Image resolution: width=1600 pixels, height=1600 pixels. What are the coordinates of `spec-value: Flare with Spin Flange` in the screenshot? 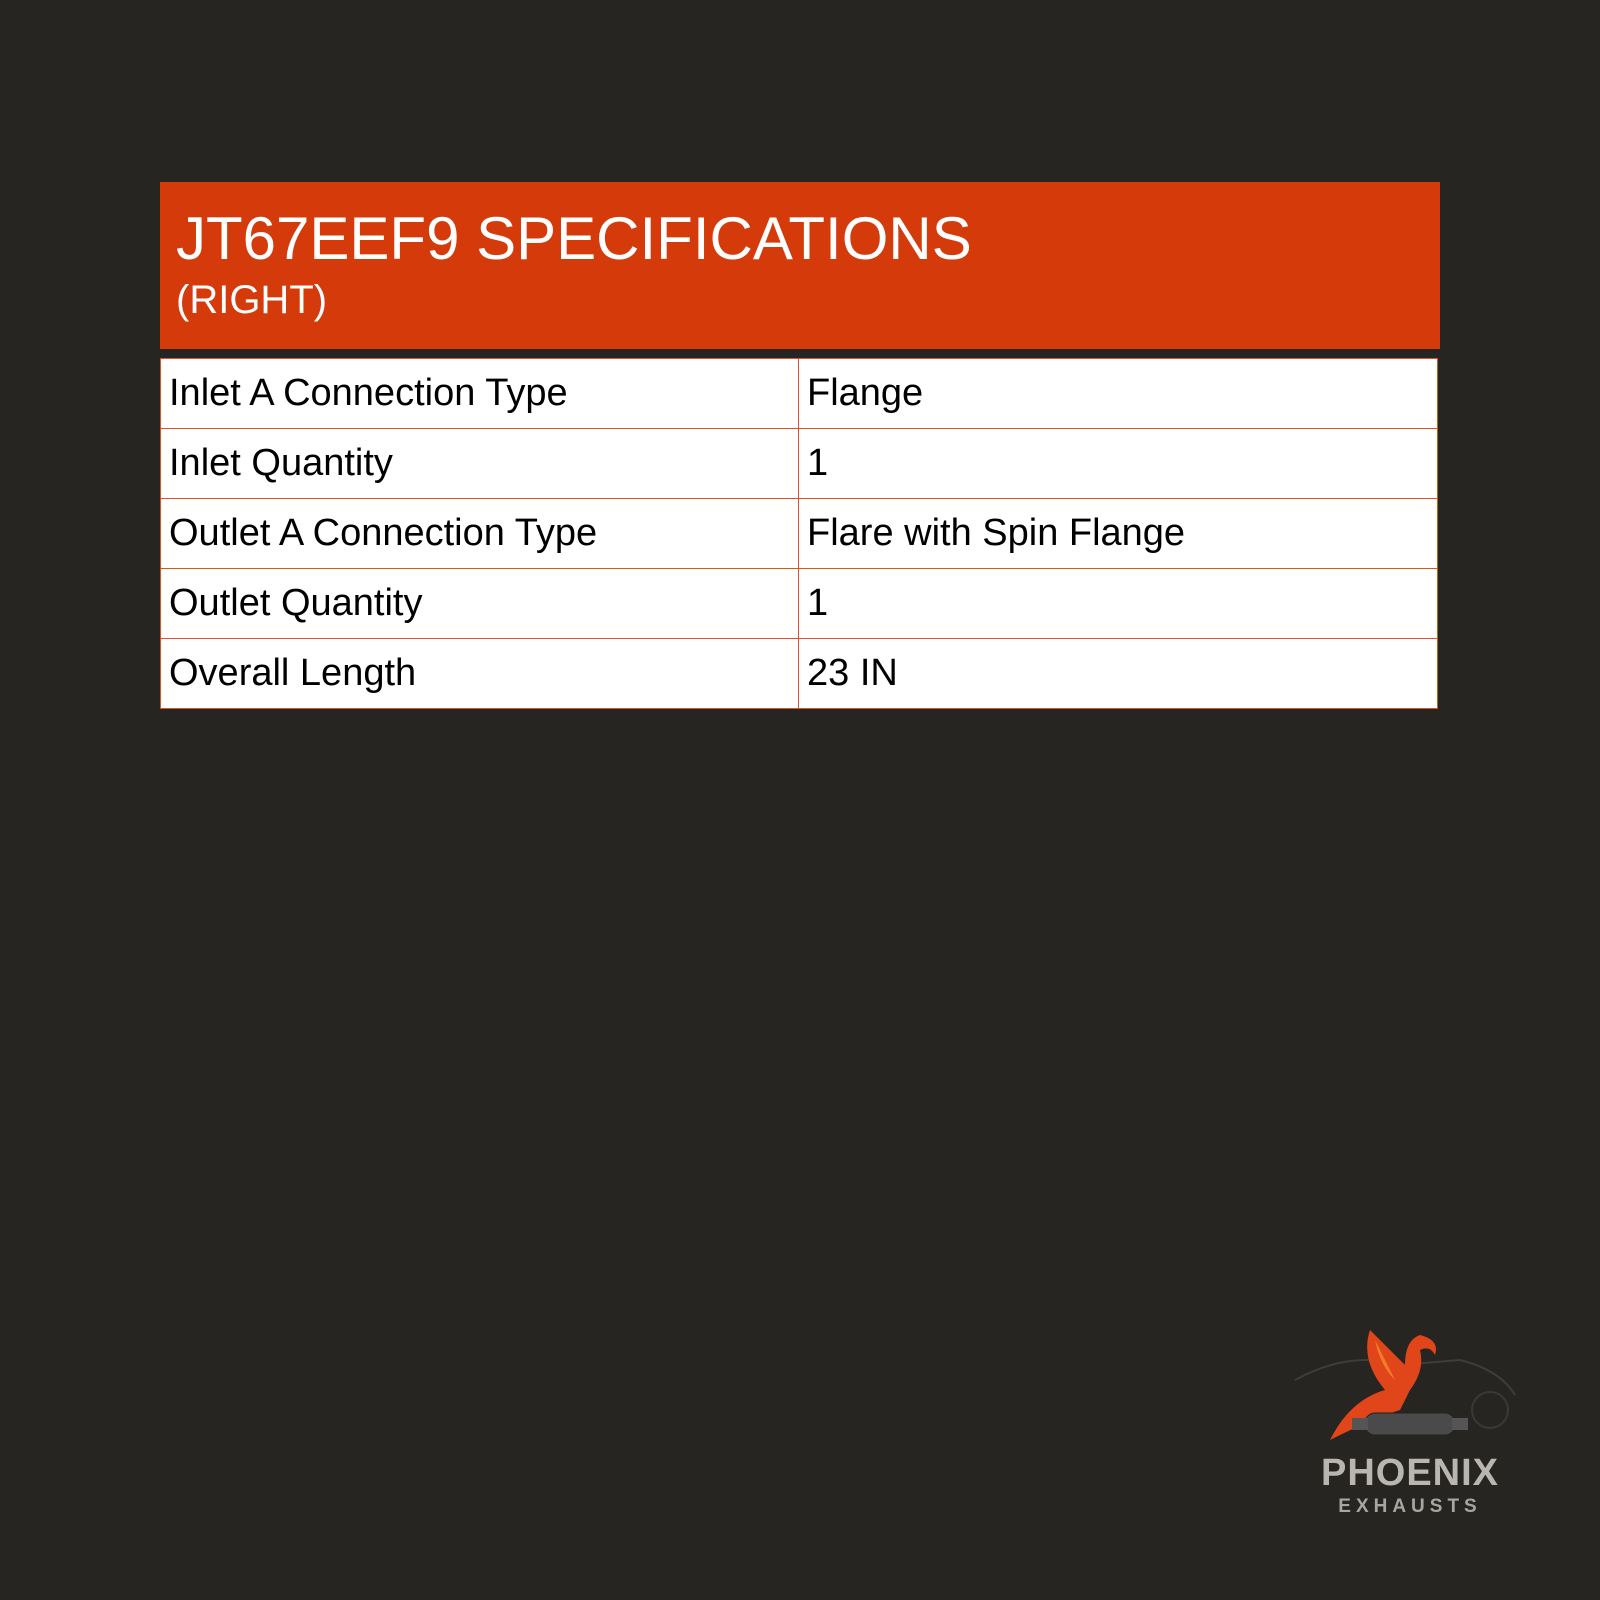 It's located at (1118, 533).